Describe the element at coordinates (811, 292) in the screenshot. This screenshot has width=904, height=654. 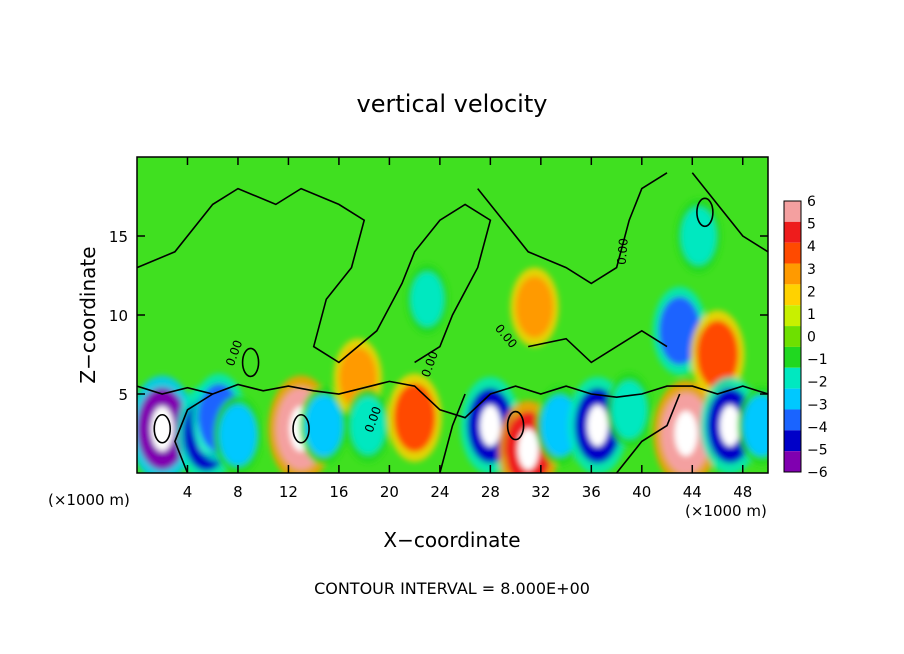
I see `colorbar-label: 2` at that location.